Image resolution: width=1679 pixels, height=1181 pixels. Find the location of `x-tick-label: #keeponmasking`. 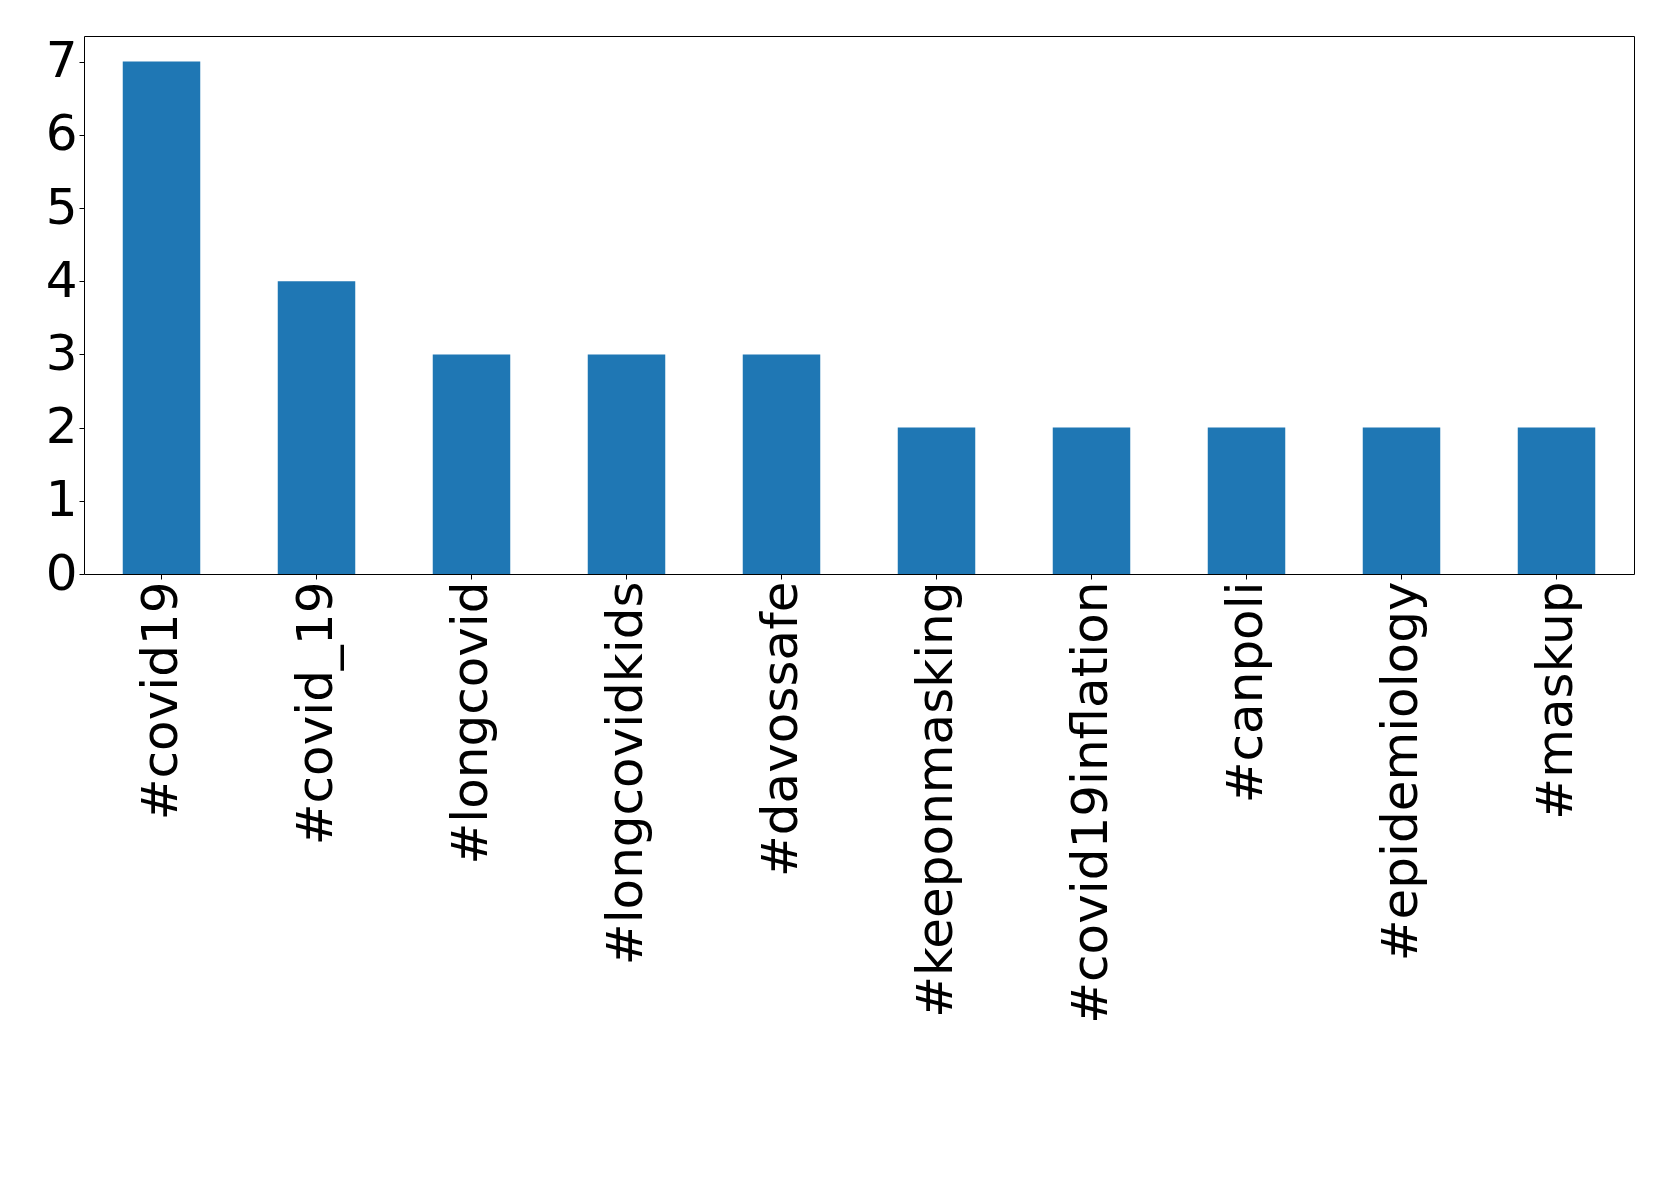

x-tick-label: #keeponmasking is located at coordinates (934, 799).